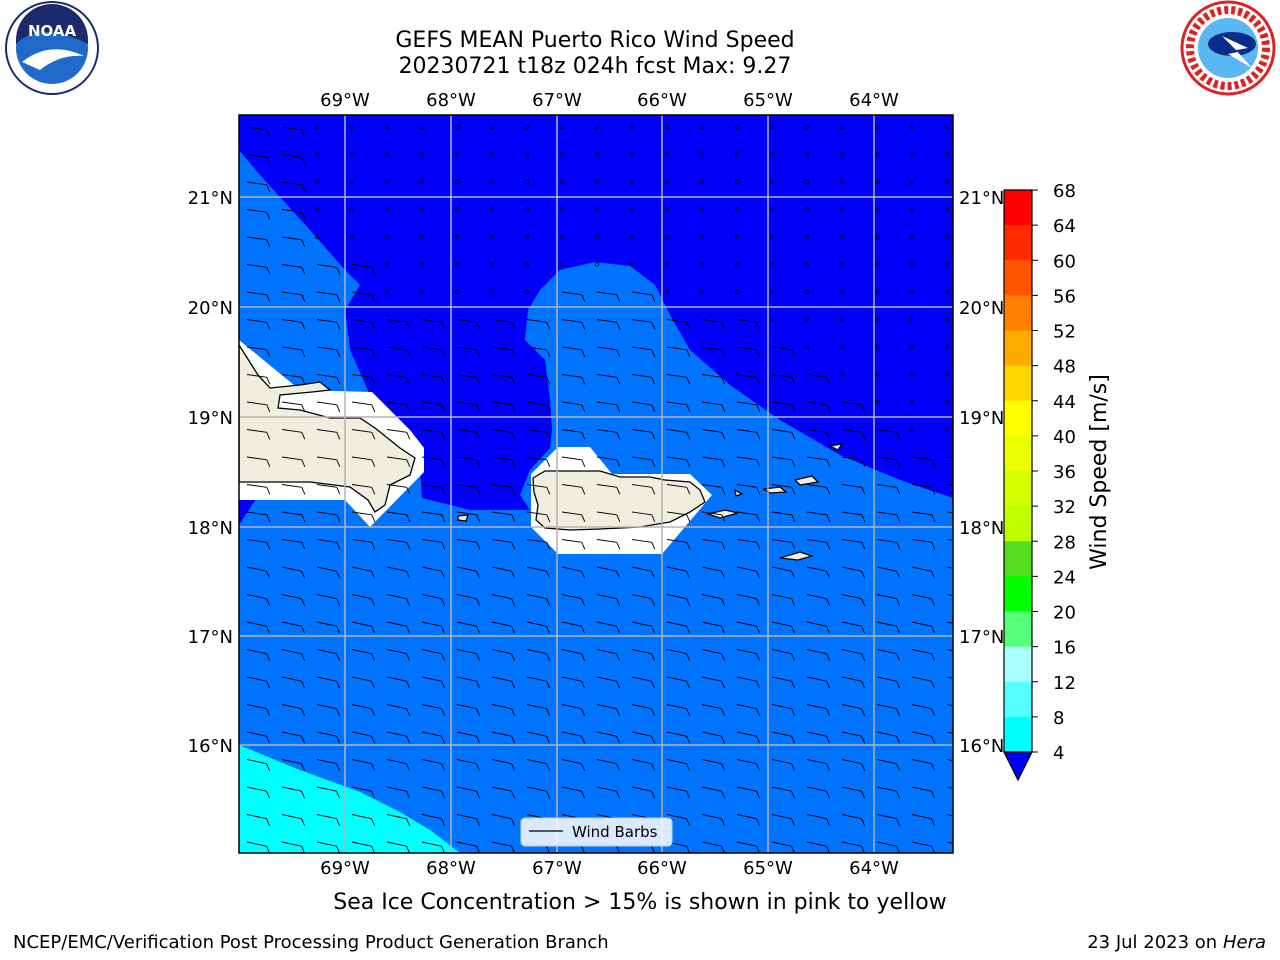 This screenshot has width=1280, height=960. What do you see at coordinates (1018, 766) in the screenshot?
I see `colorbar-extend-arrow` at bounding box center [1018, 766].